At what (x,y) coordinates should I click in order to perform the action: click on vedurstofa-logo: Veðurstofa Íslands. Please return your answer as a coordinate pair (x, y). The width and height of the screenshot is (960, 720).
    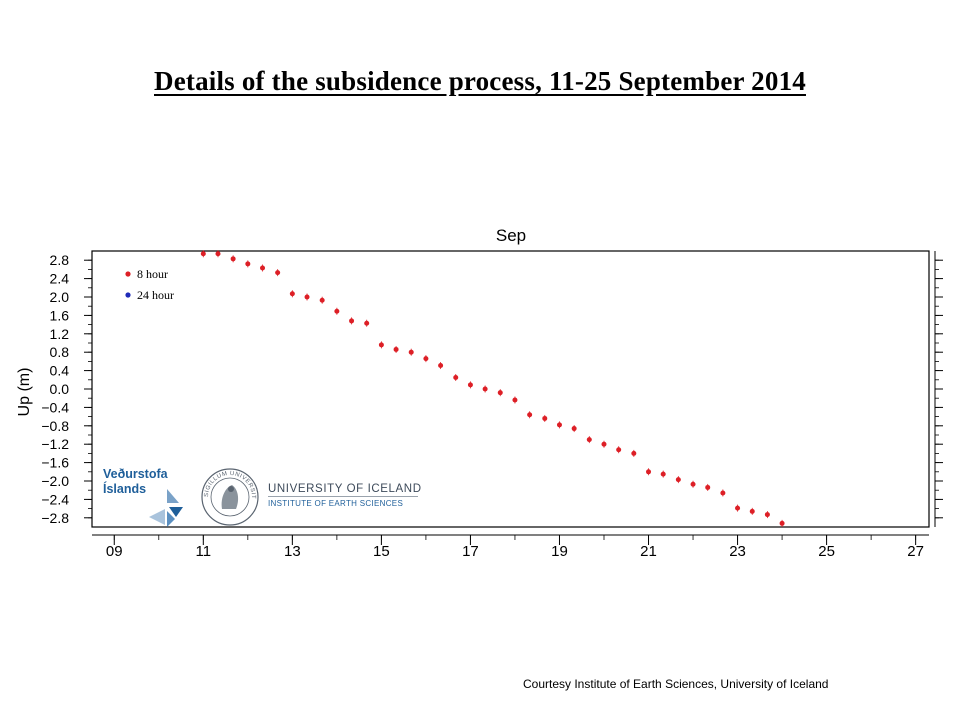
    Looking at the image, I should click on (144, 497).